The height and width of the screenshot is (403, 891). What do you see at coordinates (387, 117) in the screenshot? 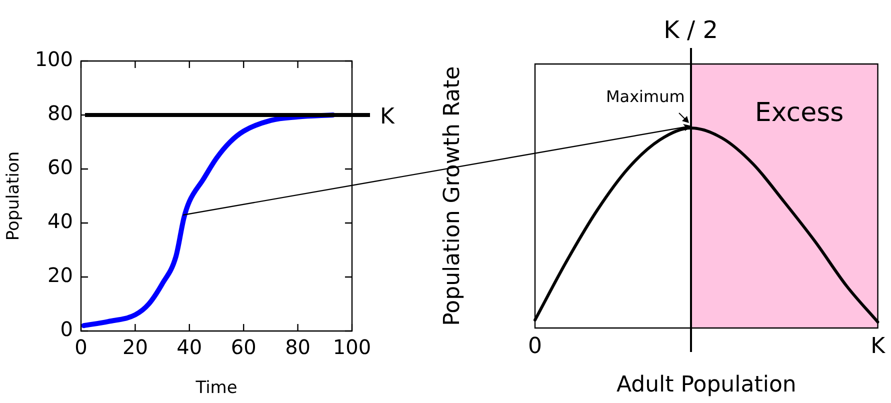
I see `ref-line-label: K` at bounding box center [387, 117].